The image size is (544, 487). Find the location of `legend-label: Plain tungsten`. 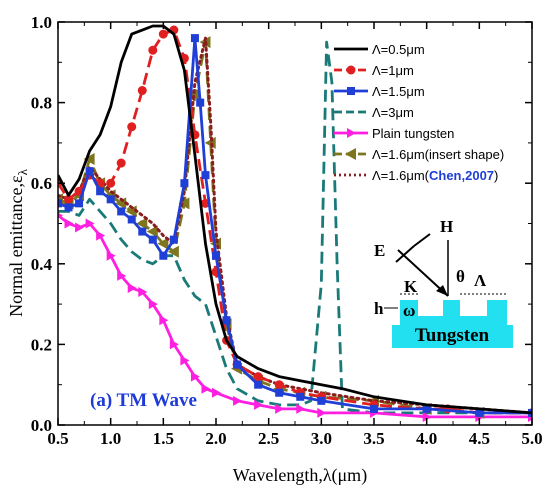

legend-label: Plain tungsten is located at coordinates (413, 133).